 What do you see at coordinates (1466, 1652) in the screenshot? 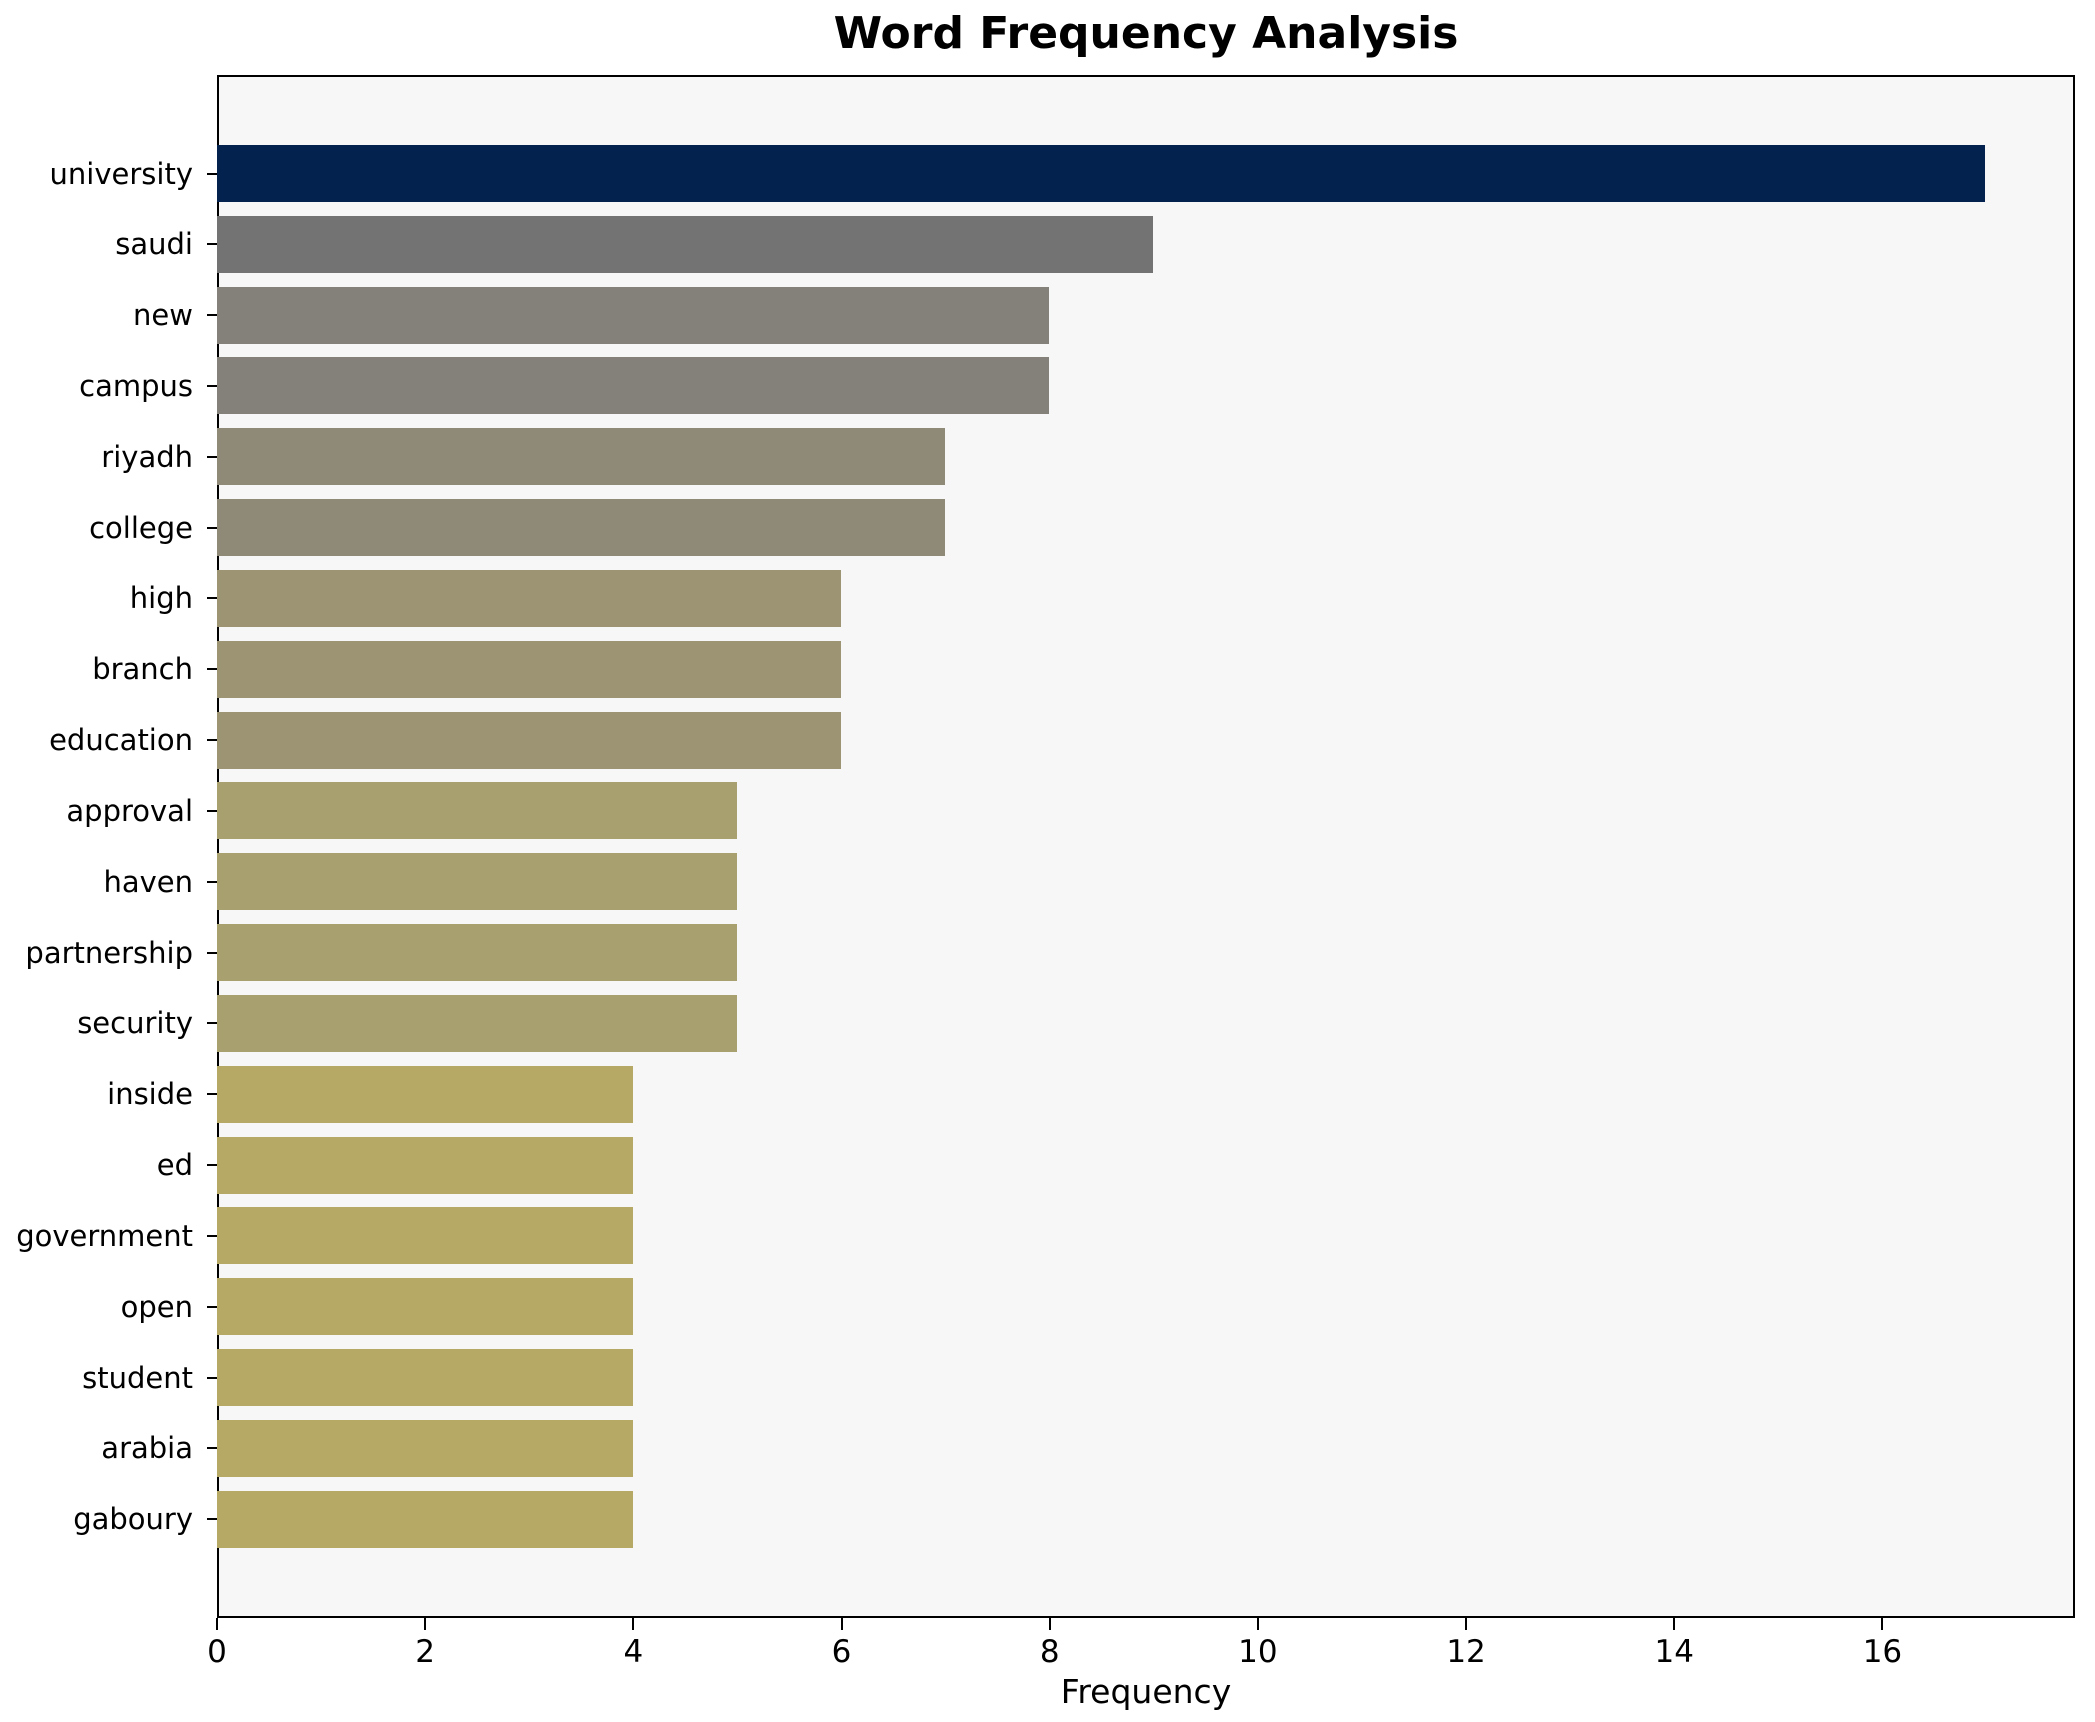
I see `x-tick-label: 12` at bounding box center [1466, 1652].